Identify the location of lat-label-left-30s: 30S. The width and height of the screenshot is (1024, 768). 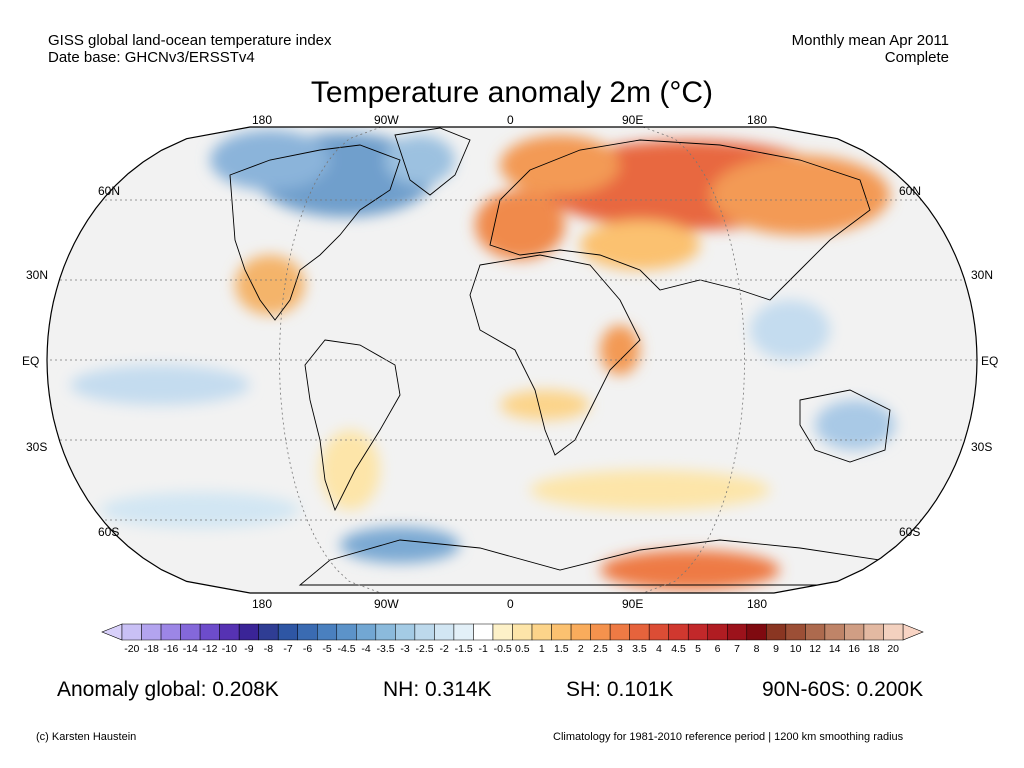
(37, 447).